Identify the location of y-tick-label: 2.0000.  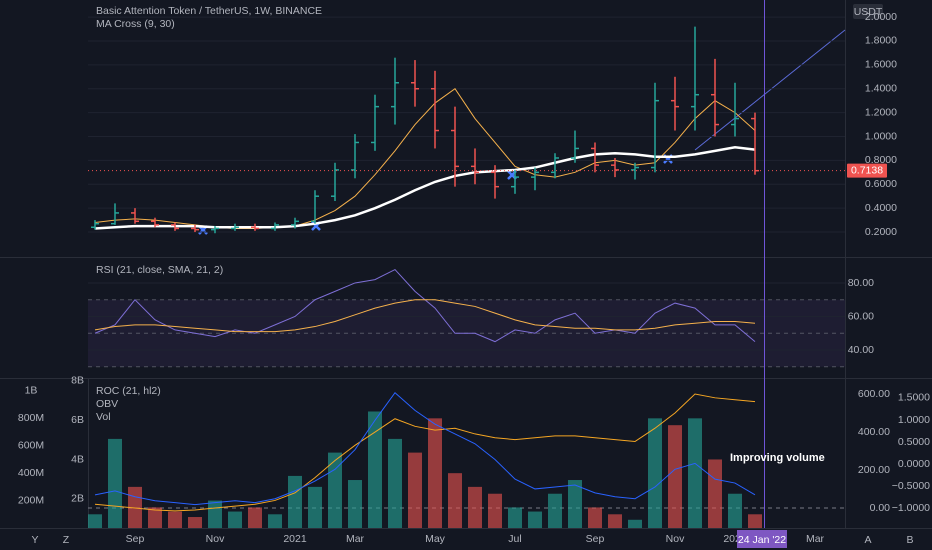
(881, 17).